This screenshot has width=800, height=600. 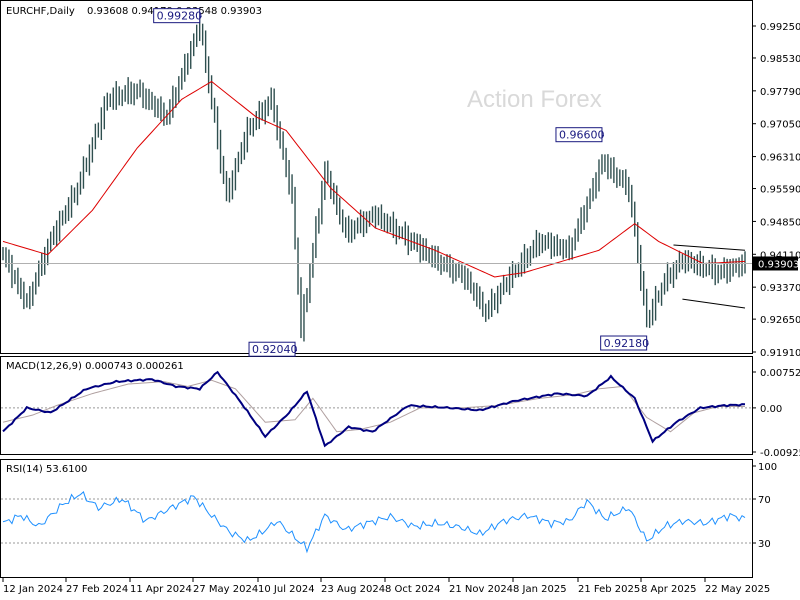 What do you see at coordinates (374, 409) in the screenshot?
I see `macd-line` at bounding box center [374, 409].